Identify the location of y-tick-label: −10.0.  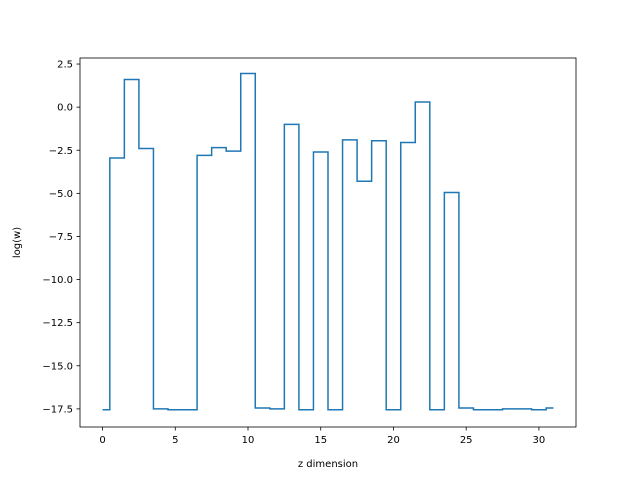
(57, 280).